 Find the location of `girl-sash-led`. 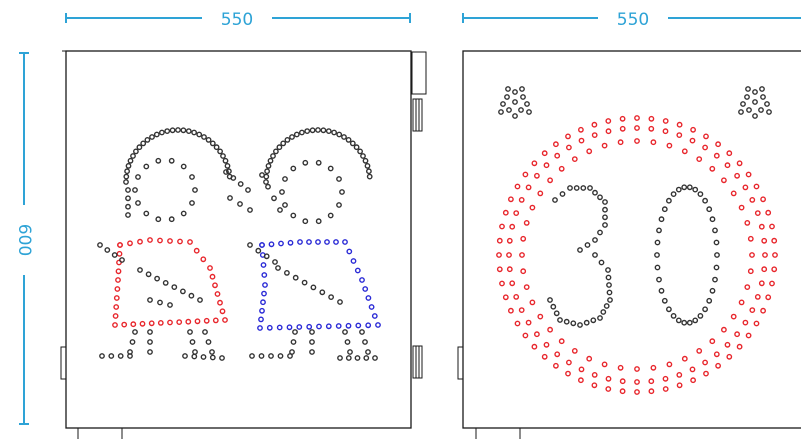

girl-sash-led is located at coordinates (157, 278).